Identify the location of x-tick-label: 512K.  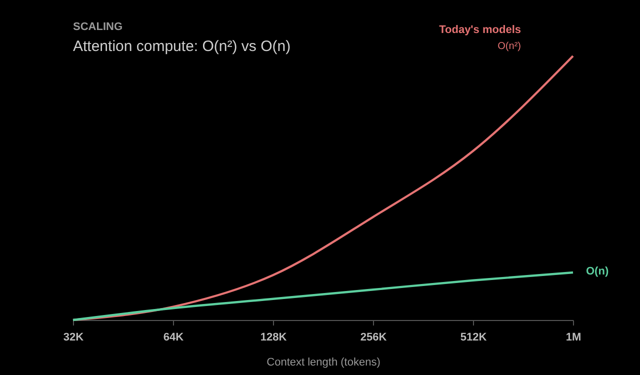
(473, 338).